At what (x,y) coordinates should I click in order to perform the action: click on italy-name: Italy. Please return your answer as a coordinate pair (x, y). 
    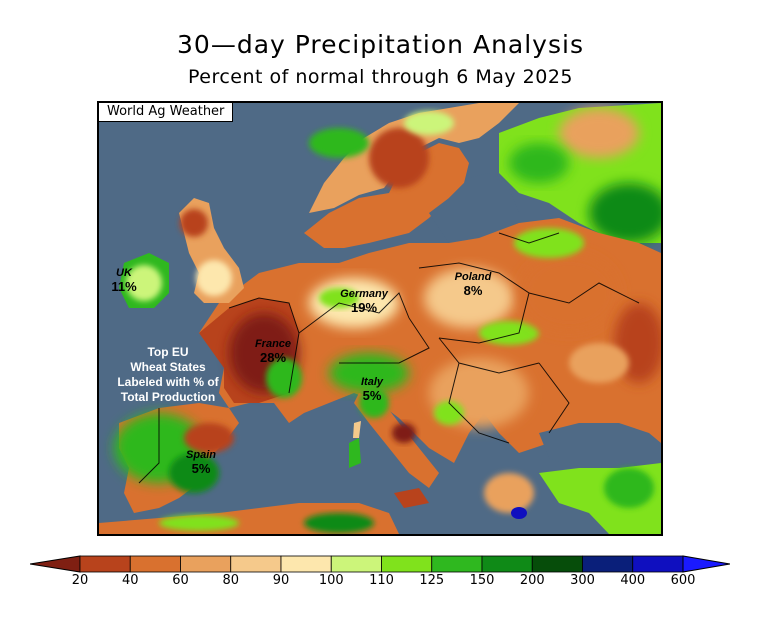
    Looking at the image, I should click on (371, 382).